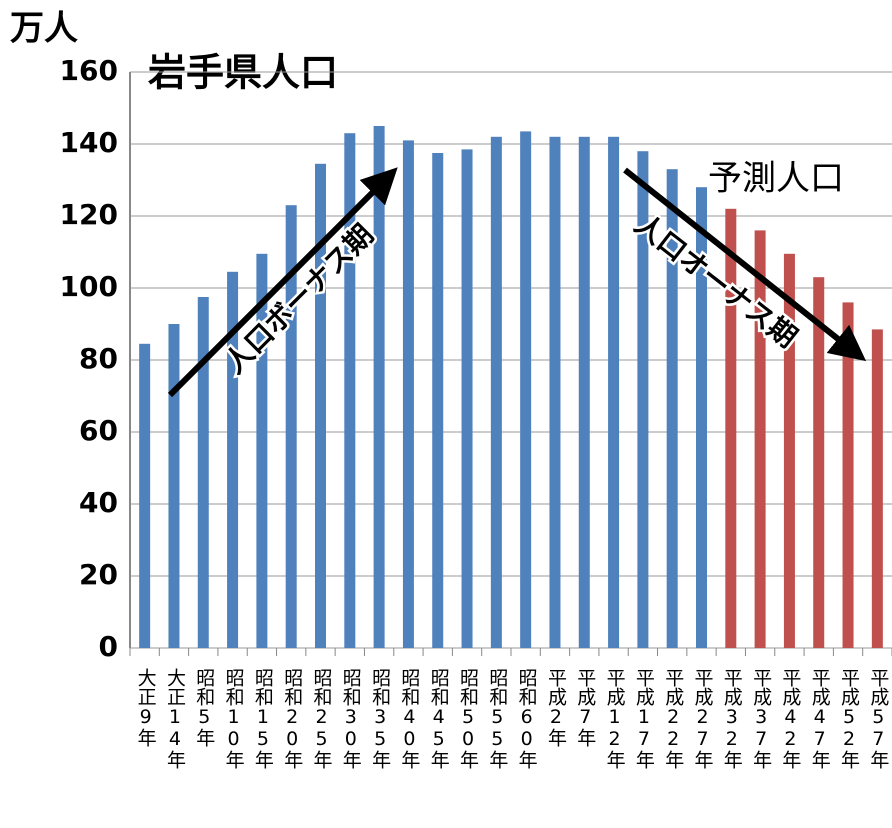 Image resolution: width=892 pixels, height=828 pixels. I want to click on x-tick-label: 昭和40年, so click(409, 718).